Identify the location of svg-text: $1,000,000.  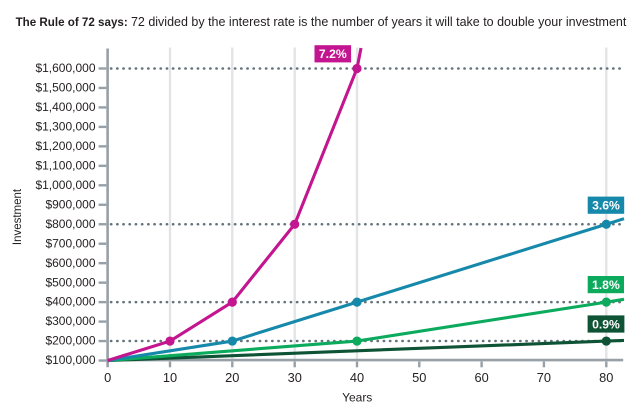
(65, 185).